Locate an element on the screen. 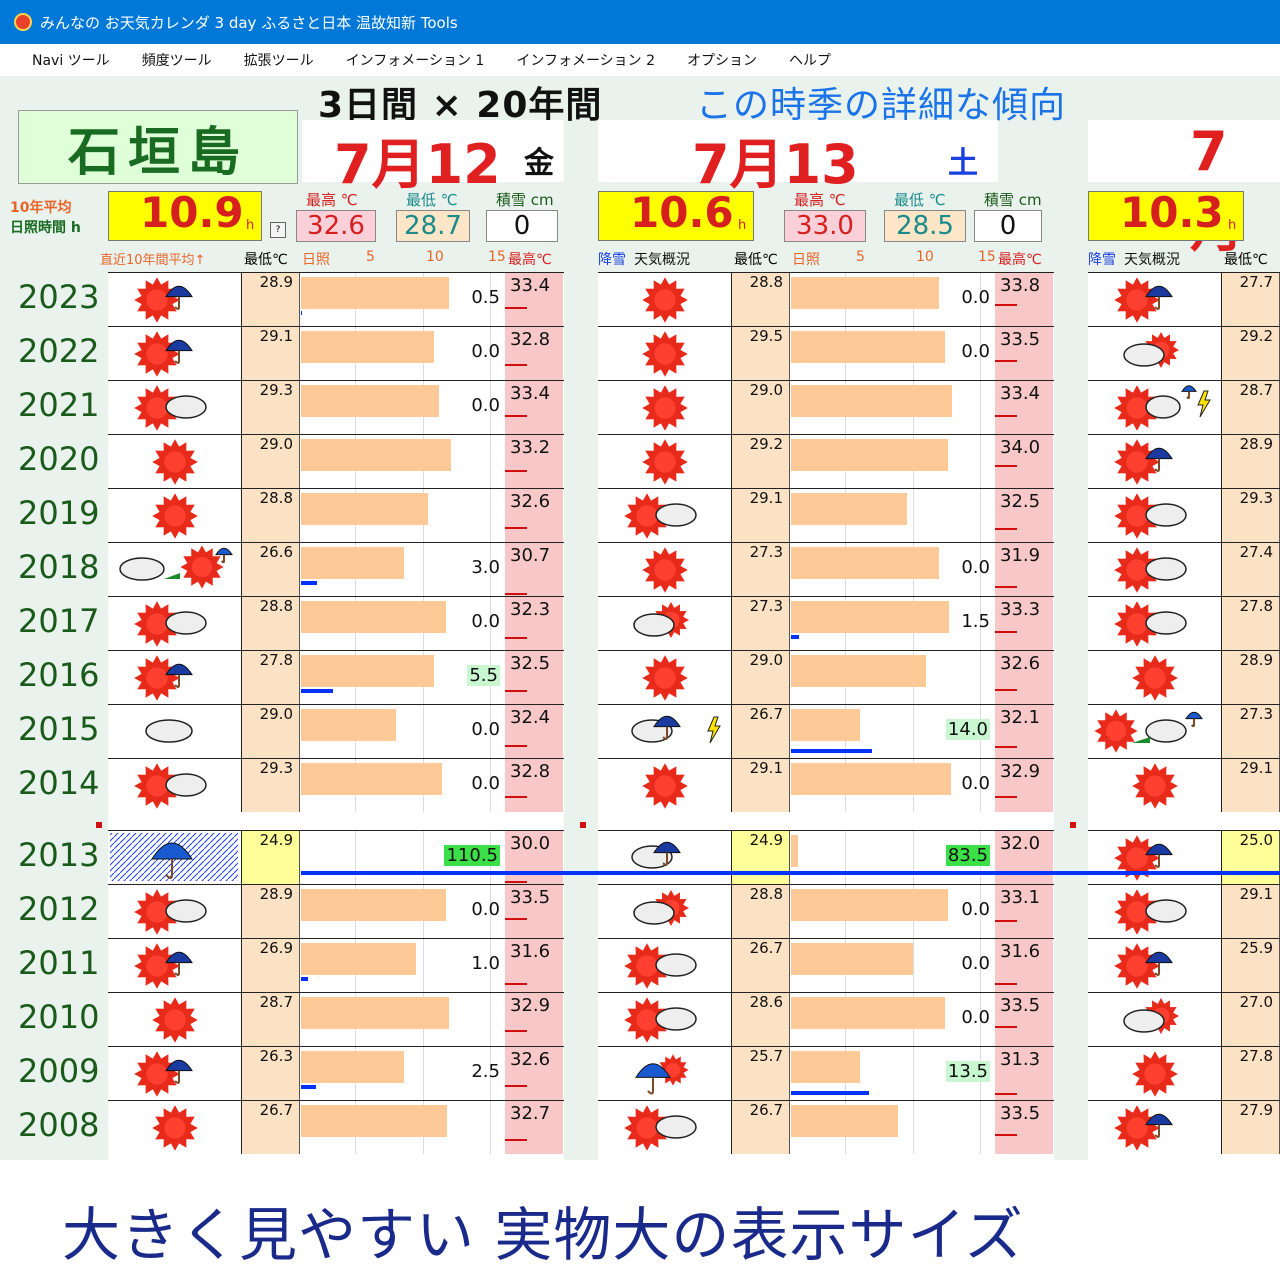 The image size is (1280, 1280). sun-umbrella-icon is located at coordinates (1155, 857).